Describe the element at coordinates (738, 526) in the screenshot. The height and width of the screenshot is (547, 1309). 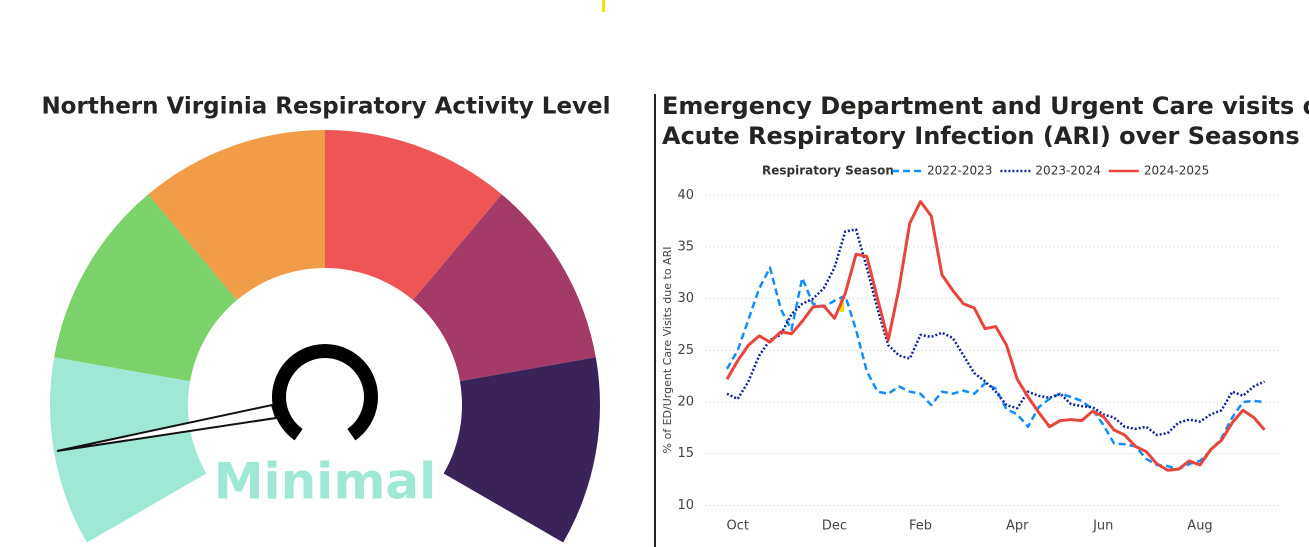
I see `x-tick-label: Oct` at that location.